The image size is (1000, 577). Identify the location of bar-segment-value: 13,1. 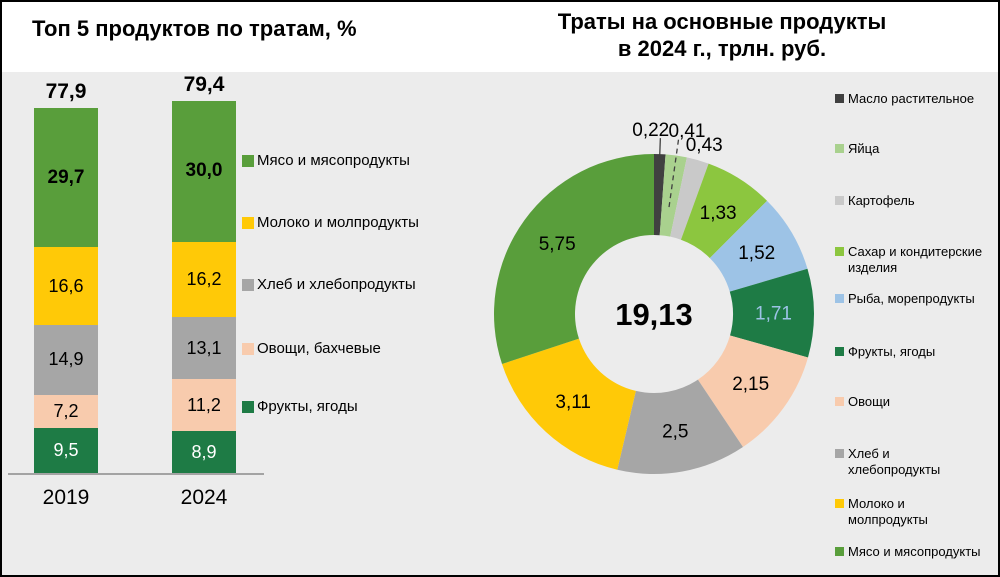
(204, 347).